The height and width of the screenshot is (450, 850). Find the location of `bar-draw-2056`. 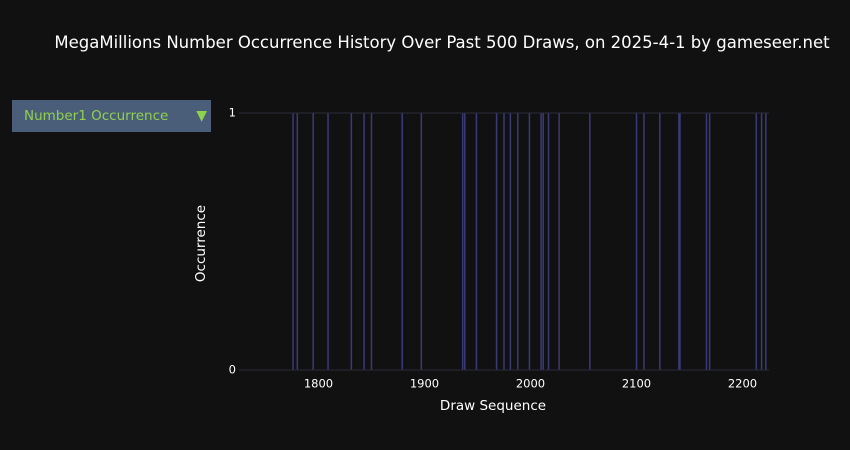

bar-draw-2056 is located at coordinates (590, 241).